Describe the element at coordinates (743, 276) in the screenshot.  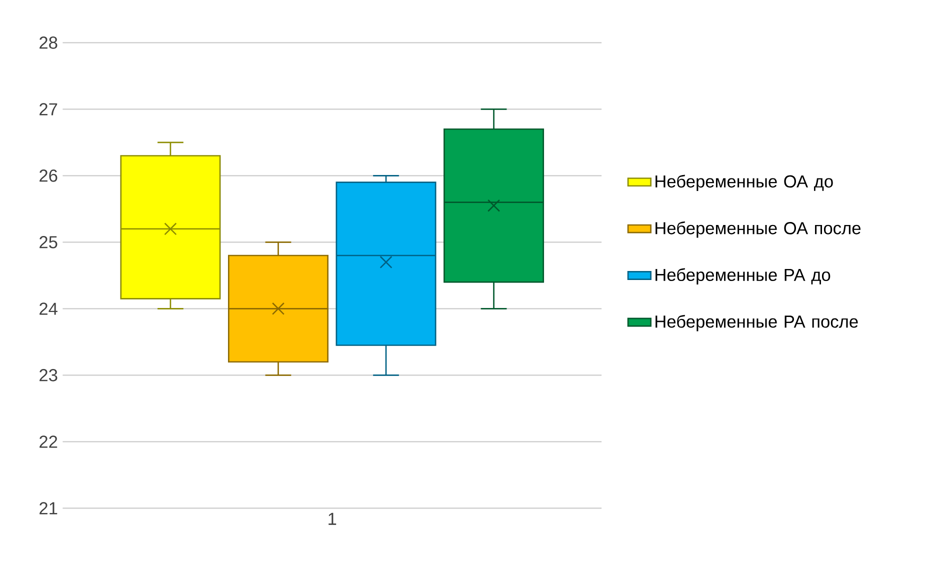
I see `legend-label: Небеременные РА до` at that location.